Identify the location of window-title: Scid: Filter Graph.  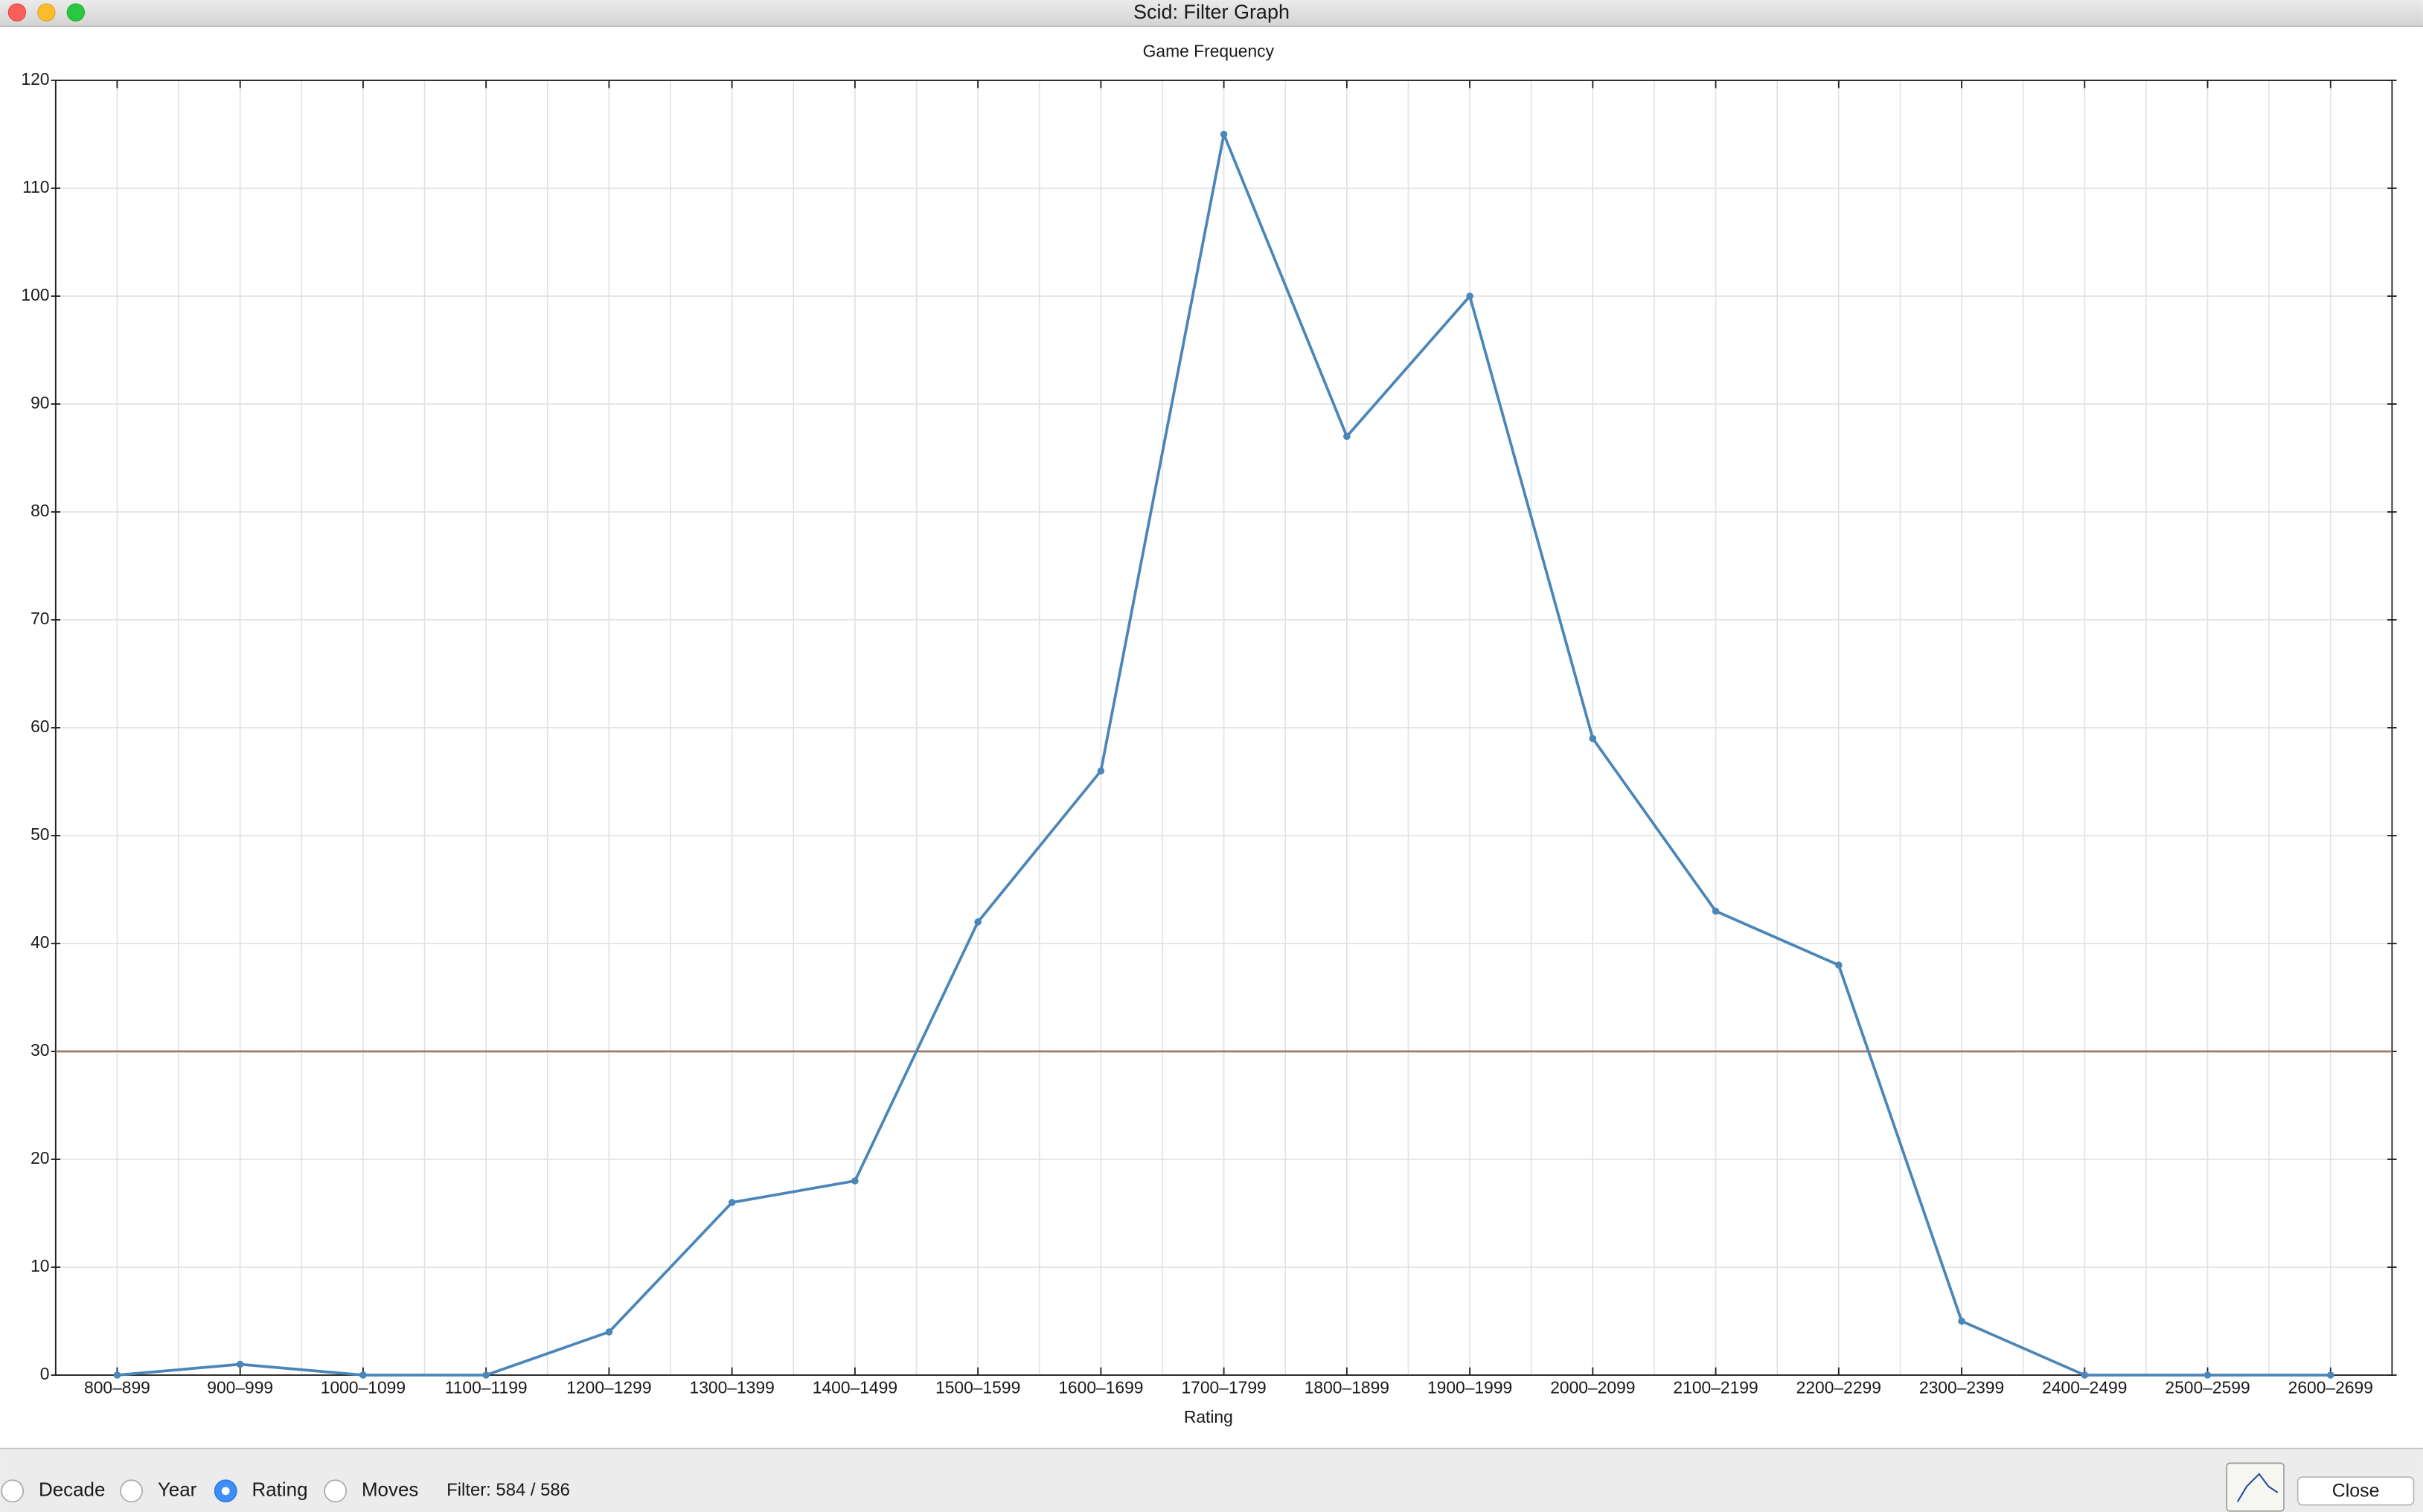
(1211, 12).